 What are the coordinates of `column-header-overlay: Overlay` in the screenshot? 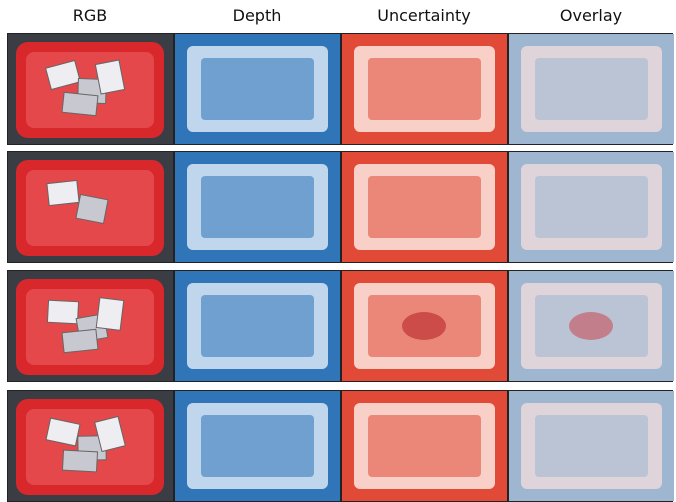 It's located at (591, 15).